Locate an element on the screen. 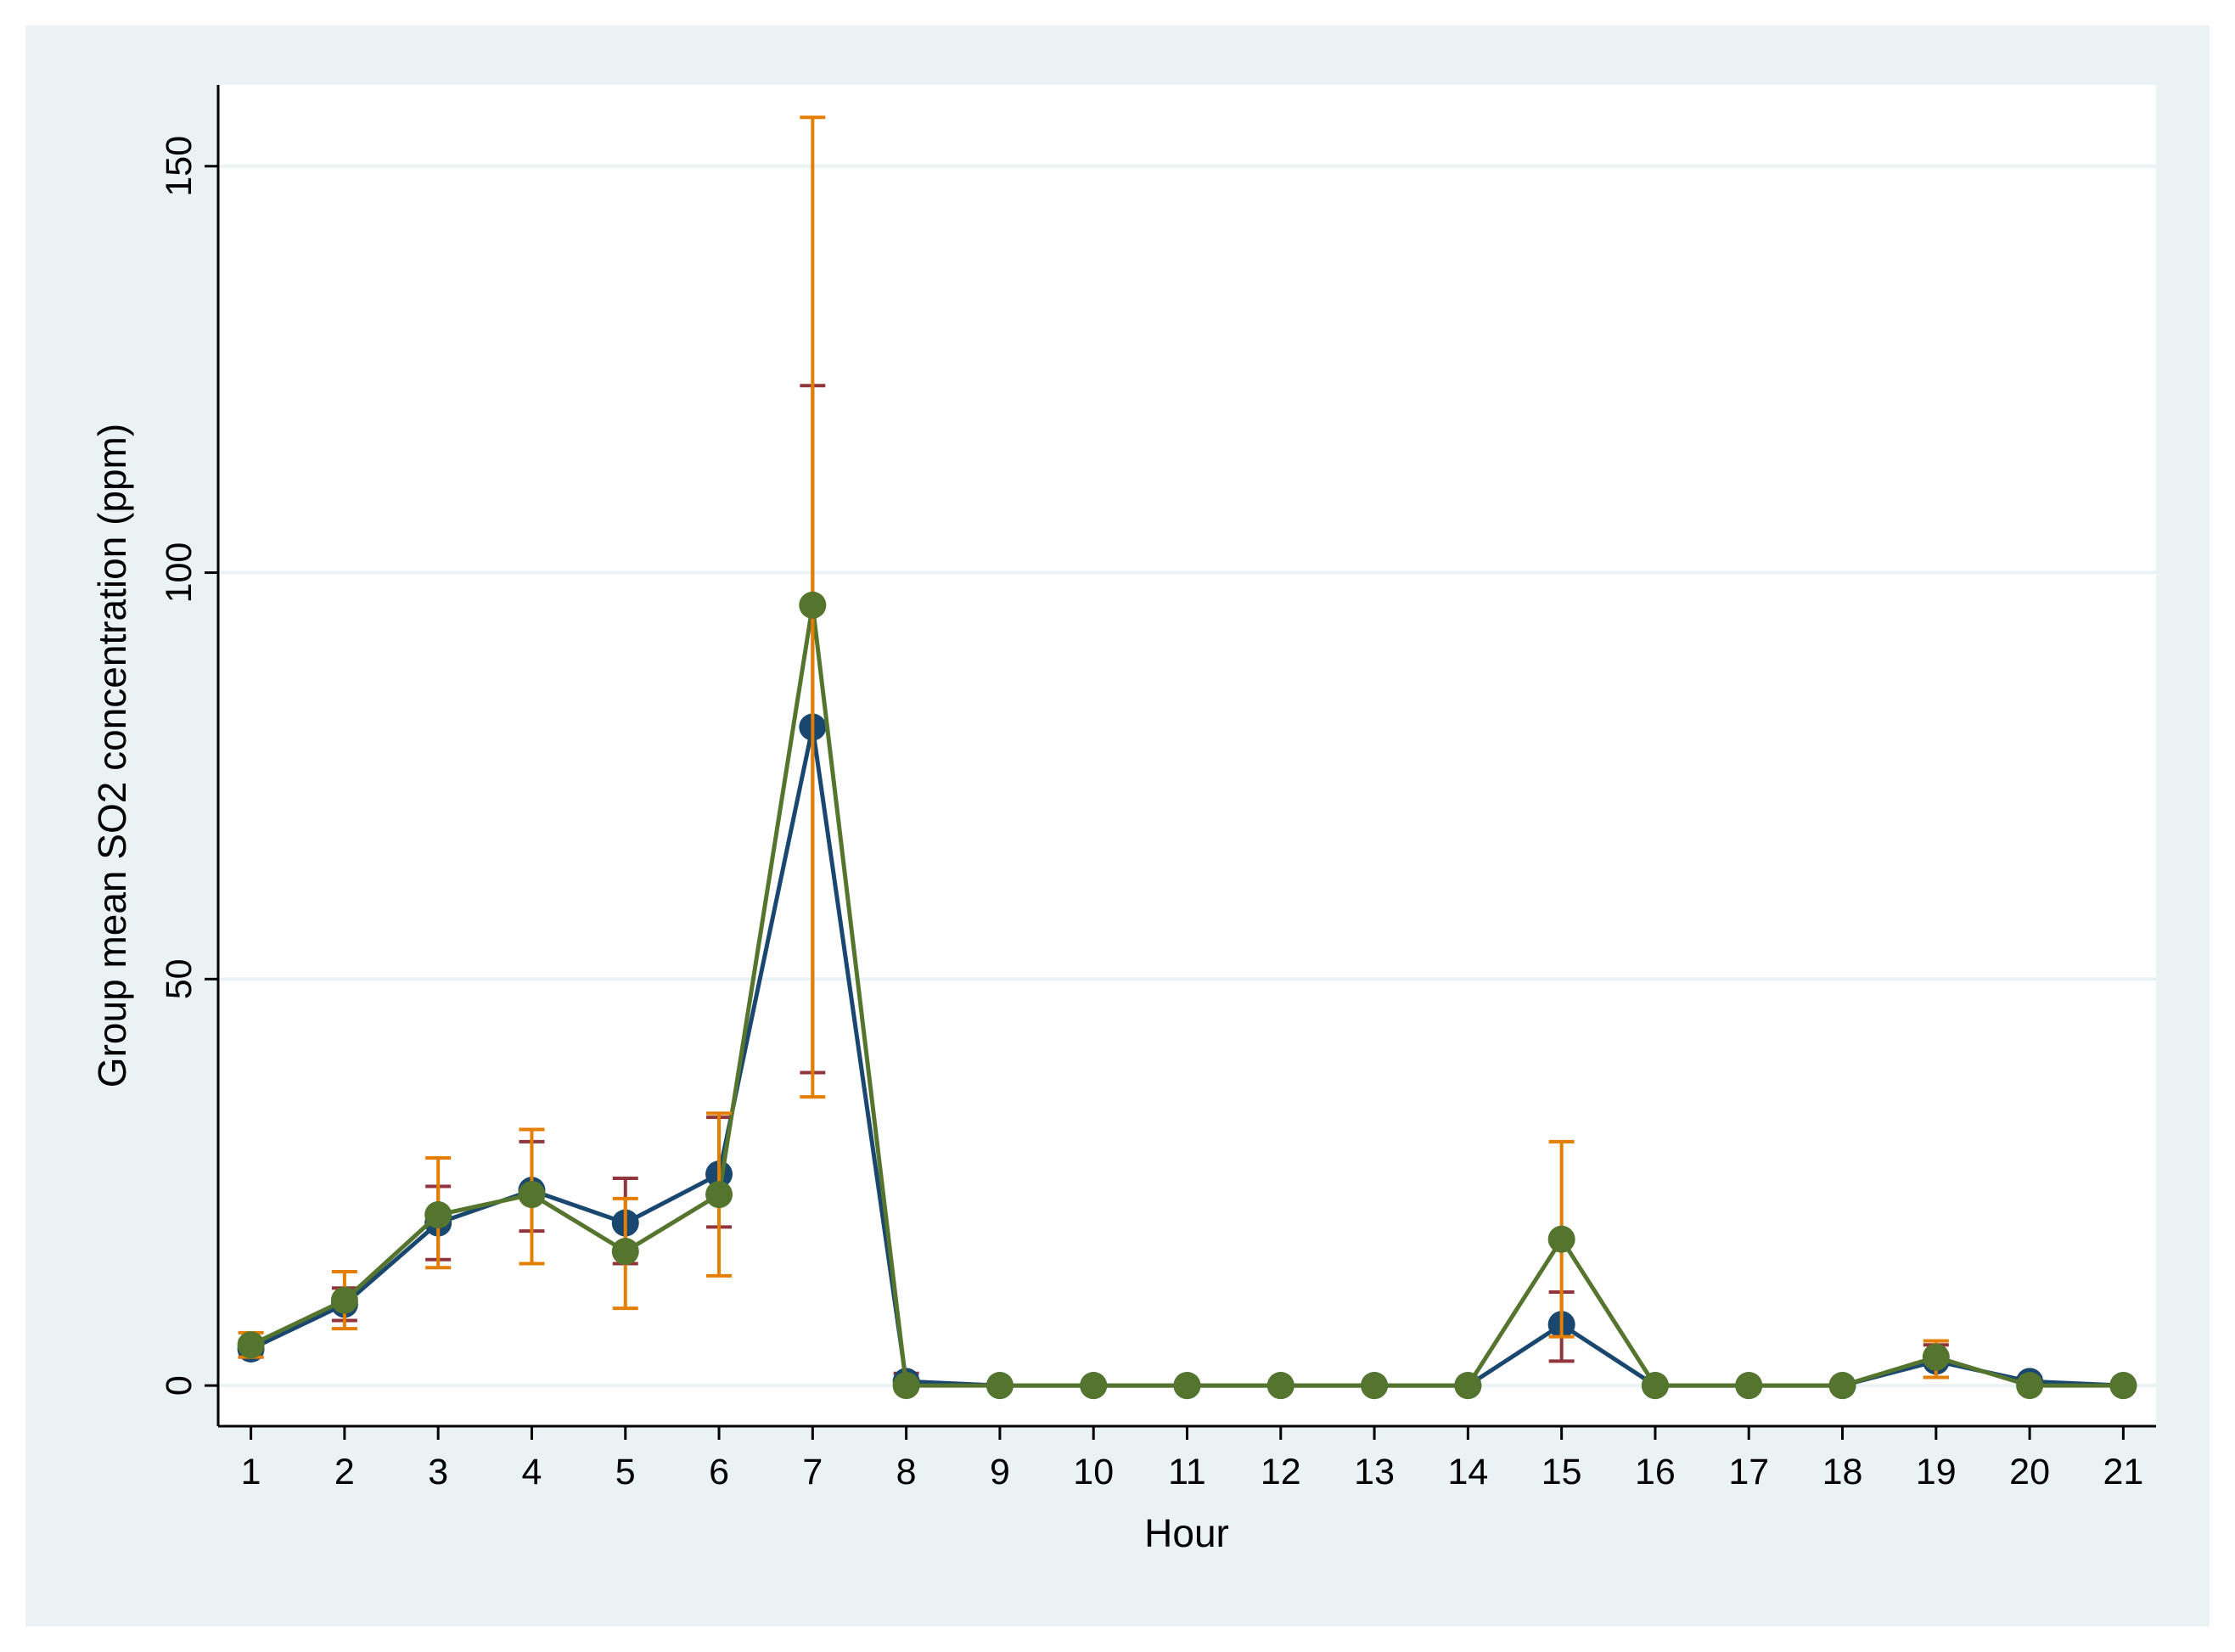 The image size is (2235, 1652). y-tick-label-2: 100 is located at coordinates (179, 573).